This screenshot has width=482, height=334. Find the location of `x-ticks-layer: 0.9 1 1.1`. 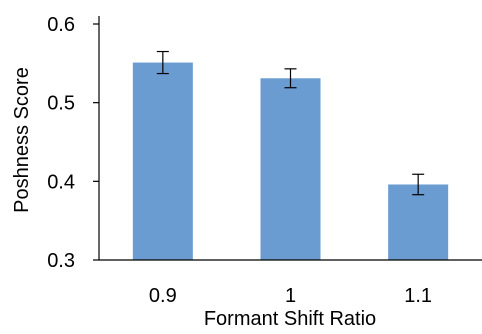

x-ticks-layer: 0.9 1 1.1 is located at coordinates (290, 296).